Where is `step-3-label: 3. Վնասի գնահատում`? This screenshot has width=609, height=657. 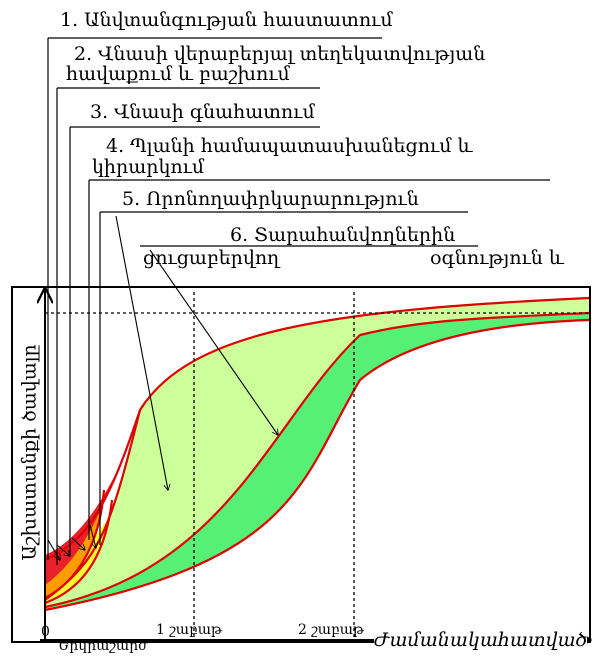 step-3-label: 3. Վնասի գնահատում is located at coordinates (202, 112).